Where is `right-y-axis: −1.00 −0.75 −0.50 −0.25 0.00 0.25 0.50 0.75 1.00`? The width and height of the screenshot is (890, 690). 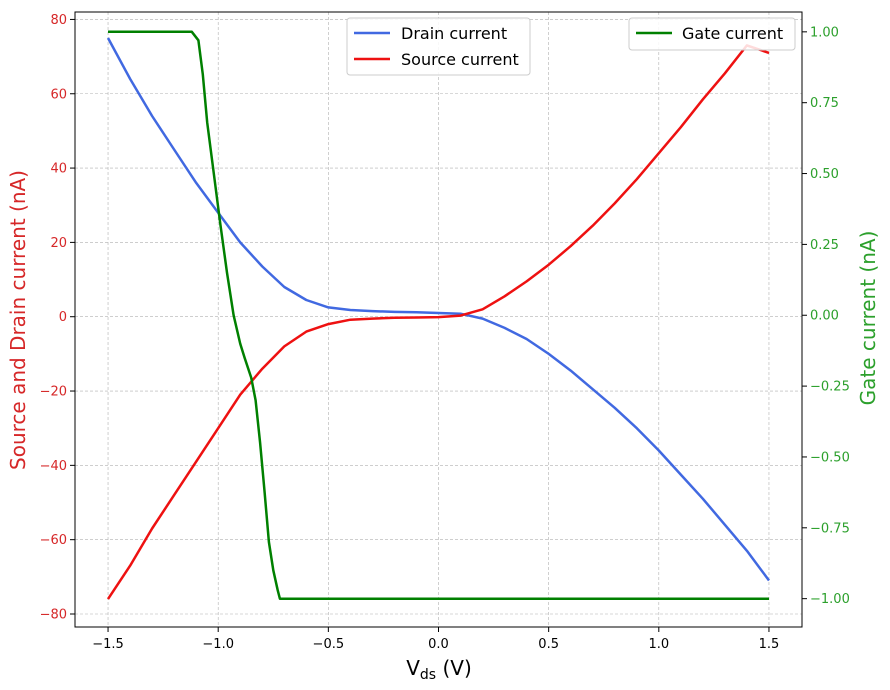 right-y-axis: −1.00 −0.75 −0.50 −0.25 0.00 0.25 0.50 0.75 1.00 is located at coordinates (826, 316).